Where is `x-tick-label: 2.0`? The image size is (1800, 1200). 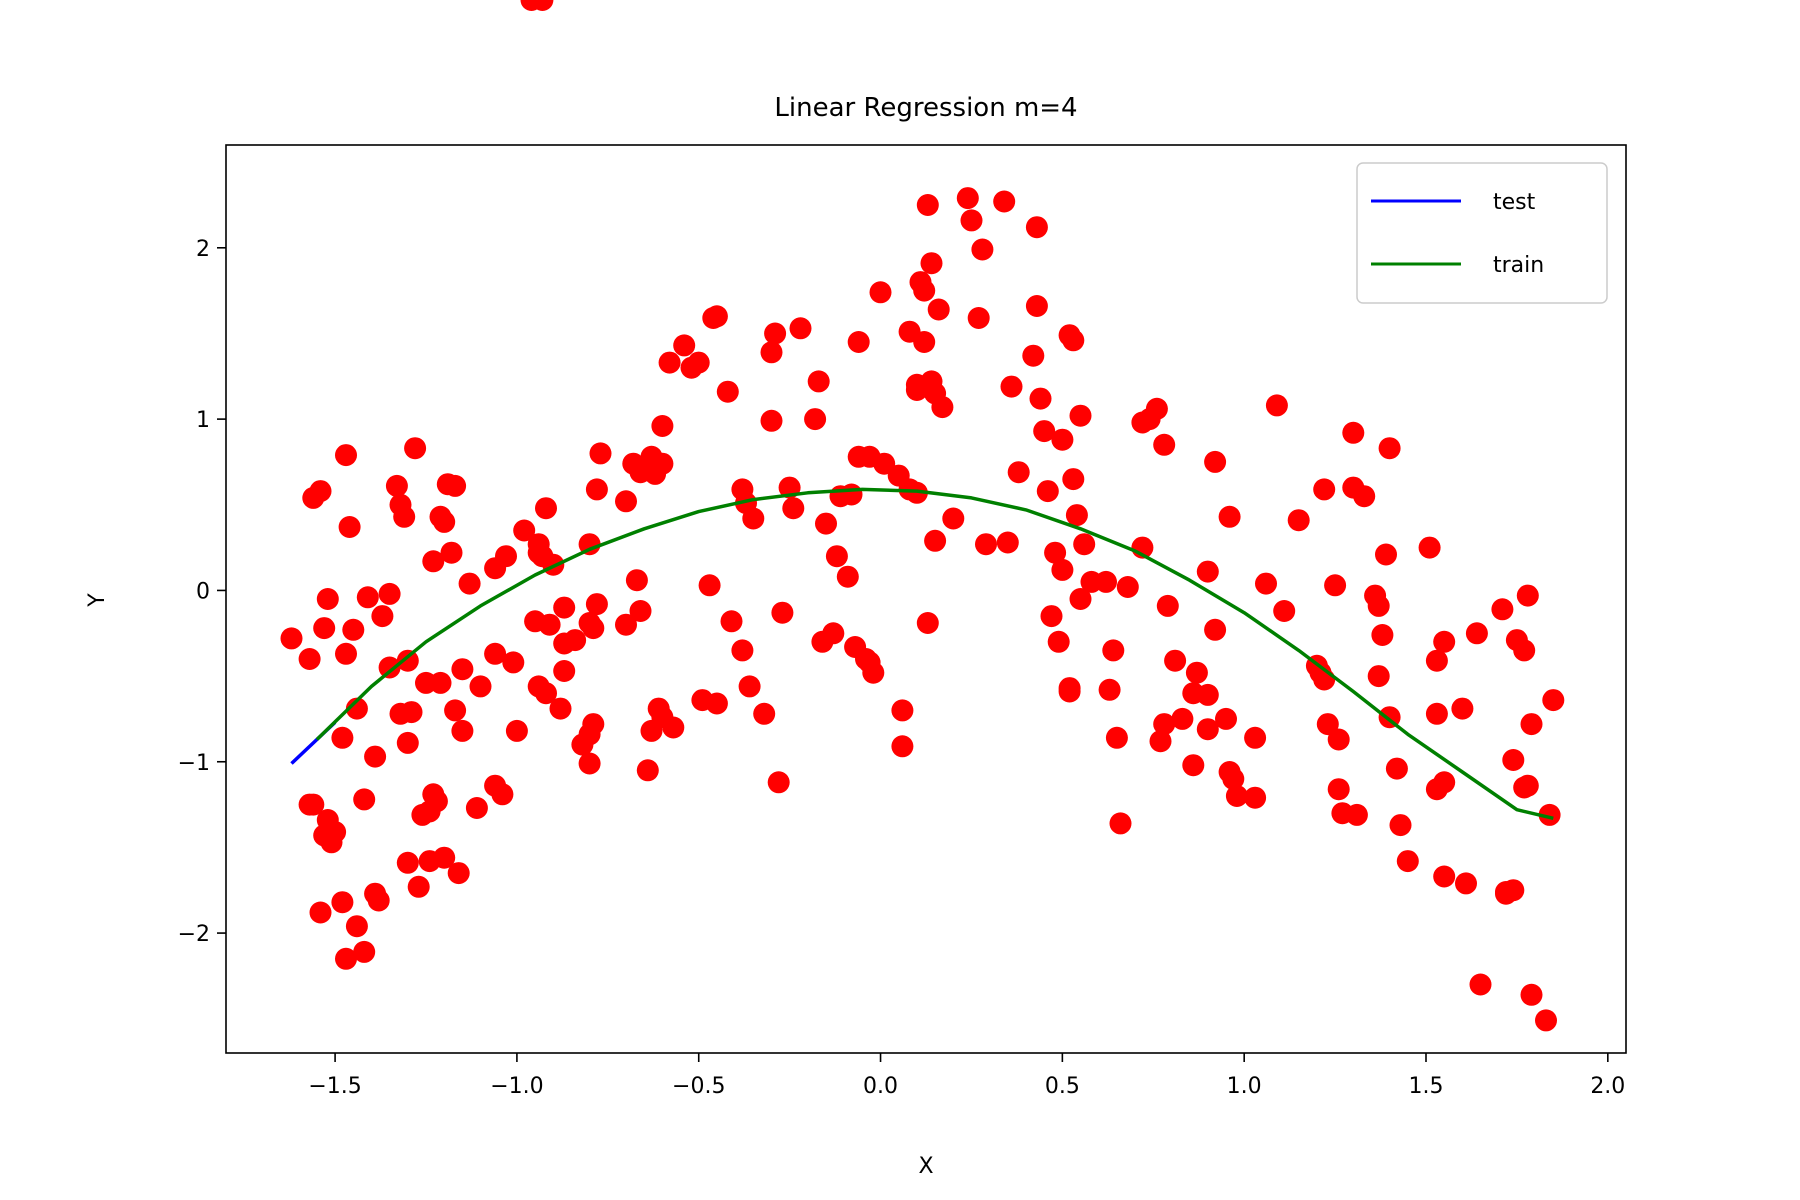 x-tick-label: 2.0 is located at coordinates (1607, 1086).